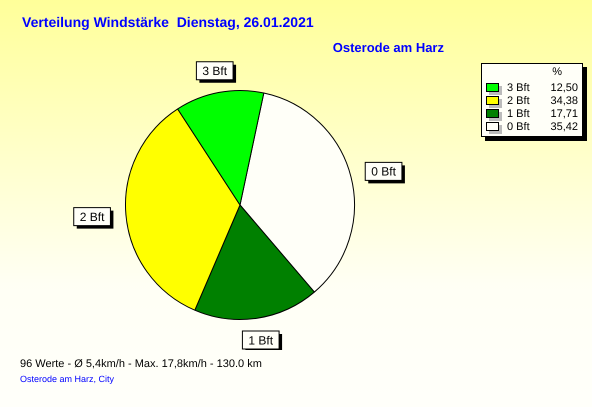 The width and height of the screenshot is (592, 407). Describe the element at coordinates (93, 217) in the screenshot. I see `slice-label: 2 Bft` at that location.